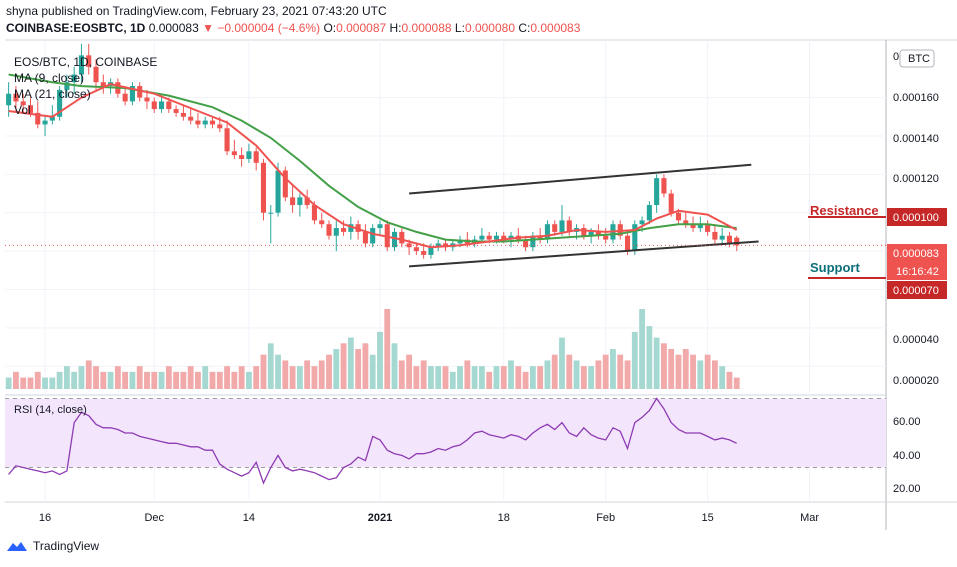 This screenshot has height=567, width=957. Describe the element at coordinates (249, 518) in the screenshot. I see `time-tick-14: 14` at that location.